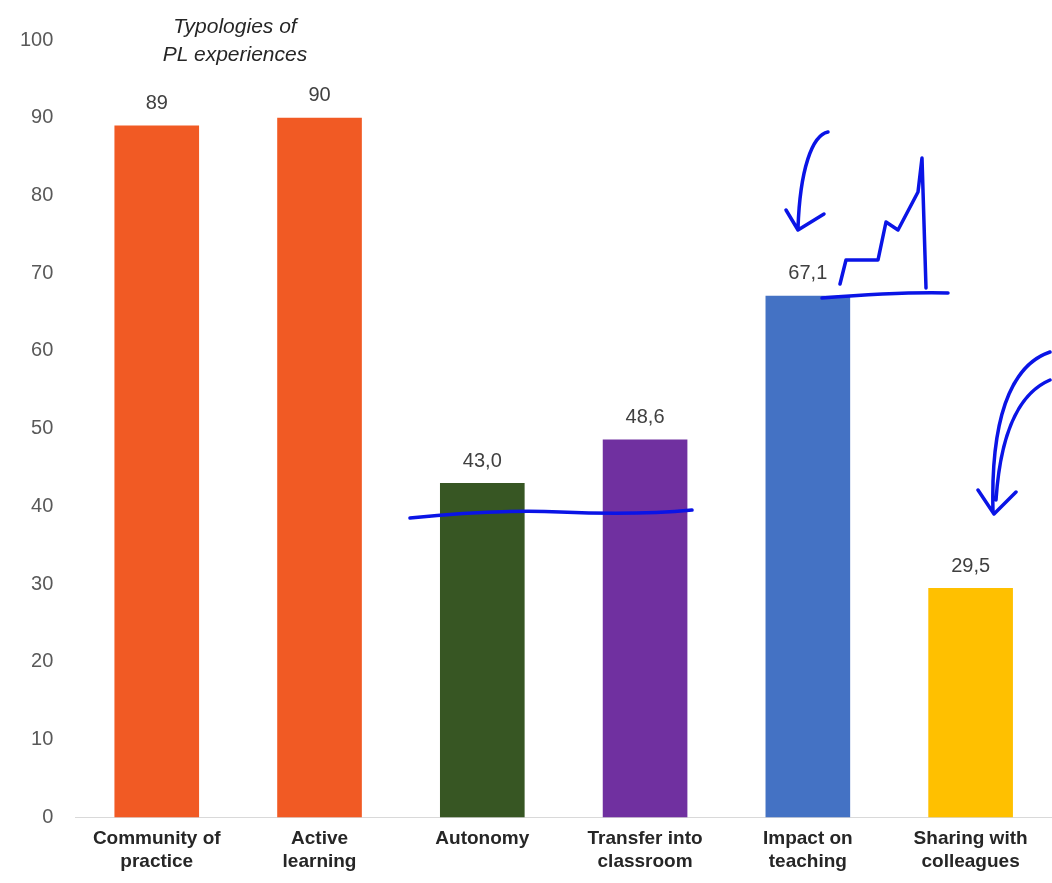 The width and height of the screenshot is (1052, 883). I want to click on x-tick-label: Community of practice, so click(157, 849).